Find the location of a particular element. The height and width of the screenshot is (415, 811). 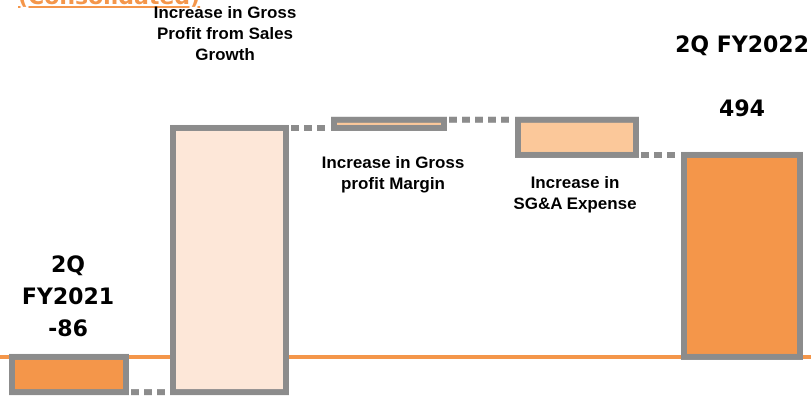

category-label: Increase in SG&A Expense is located at coordinates (575, 193).